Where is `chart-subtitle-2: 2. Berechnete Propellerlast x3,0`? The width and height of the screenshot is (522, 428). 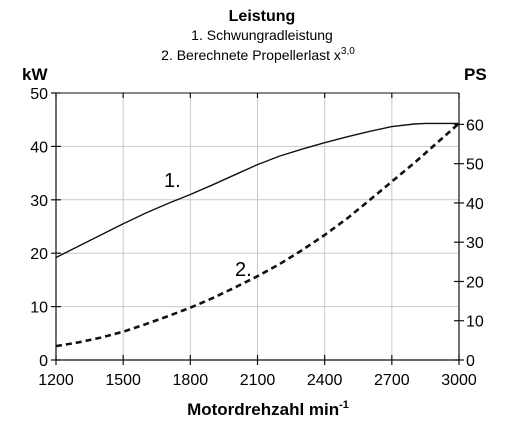 chart-subtitle-2: 2. Berechnete Propellerlast x3,0 is located at coordinates (258, 54).